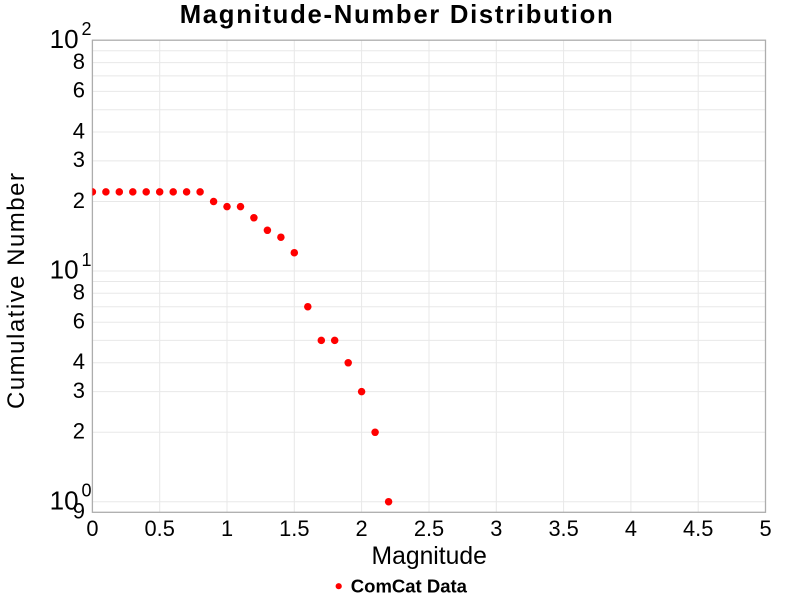 The width and height of the screenshot is (800, 600). What do you see at coordinates (160, 528) in the screenshot?
I see `svg-text: 0.5` at bounding box center [160, 528].